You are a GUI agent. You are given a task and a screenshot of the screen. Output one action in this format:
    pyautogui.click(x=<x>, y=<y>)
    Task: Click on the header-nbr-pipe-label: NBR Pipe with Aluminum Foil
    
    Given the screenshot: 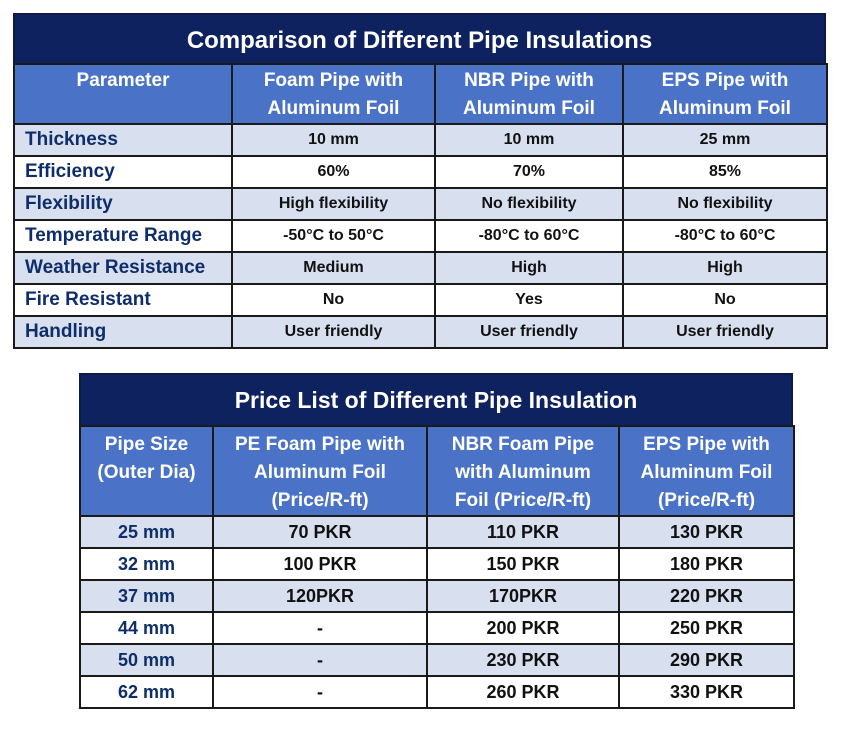 What is the action you would take?
    pyautogui.click(x=529, y=94)
    